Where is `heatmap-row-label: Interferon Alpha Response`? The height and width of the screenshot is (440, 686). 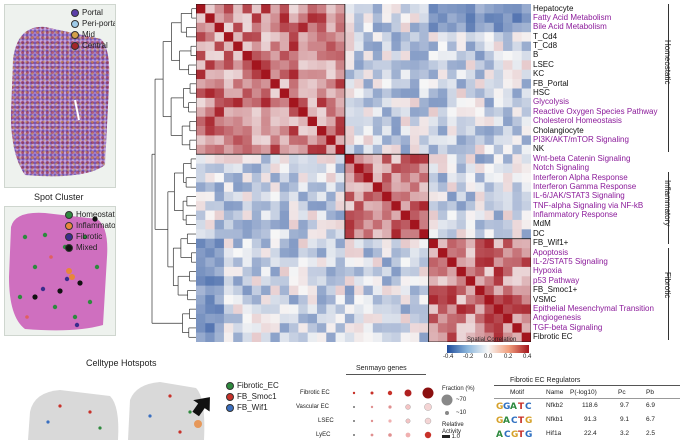 heatmap-row-label: Interferon Alpha Response is located at coordinates (580, 177).